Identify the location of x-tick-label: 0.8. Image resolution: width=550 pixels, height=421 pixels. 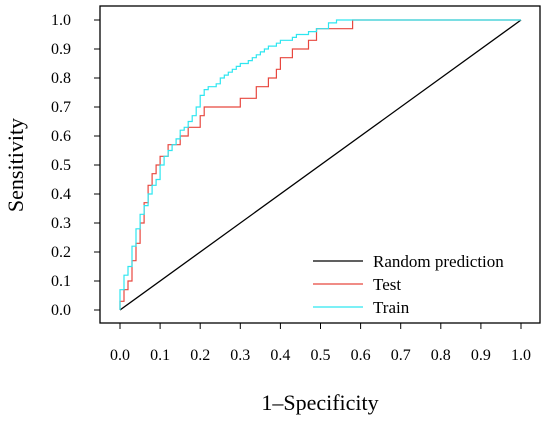
(441, 355).